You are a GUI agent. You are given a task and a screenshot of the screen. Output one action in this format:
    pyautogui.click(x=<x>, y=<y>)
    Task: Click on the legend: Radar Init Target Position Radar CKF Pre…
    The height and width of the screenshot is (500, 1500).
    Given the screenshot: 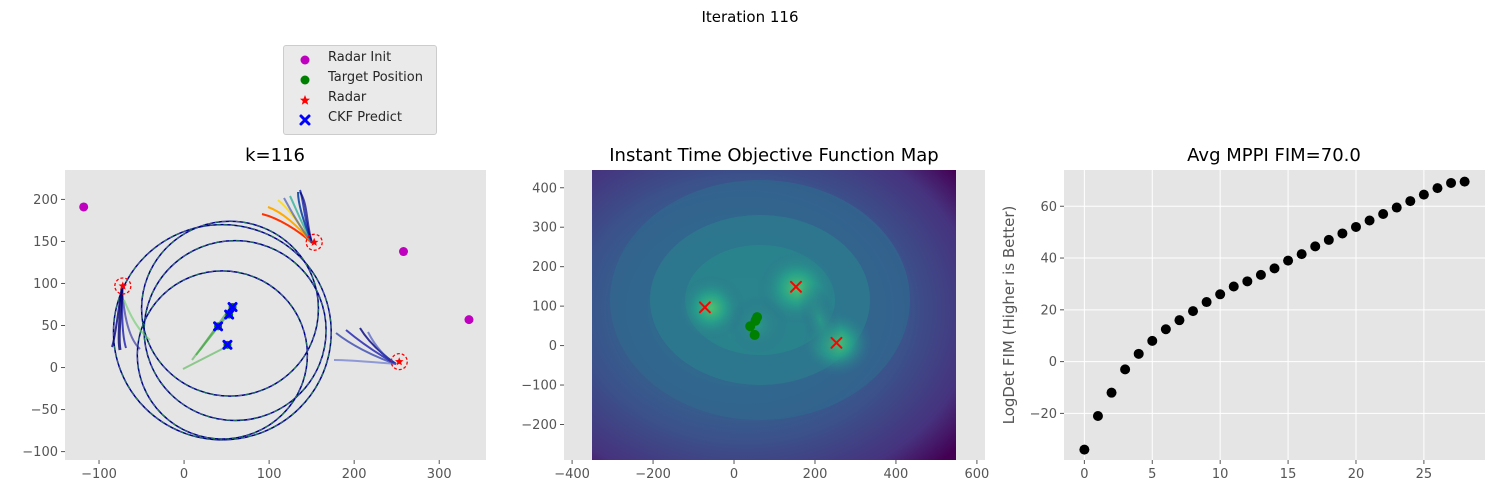 What is the action you would take?
    pyautogui.click(x=360, y=90)
    